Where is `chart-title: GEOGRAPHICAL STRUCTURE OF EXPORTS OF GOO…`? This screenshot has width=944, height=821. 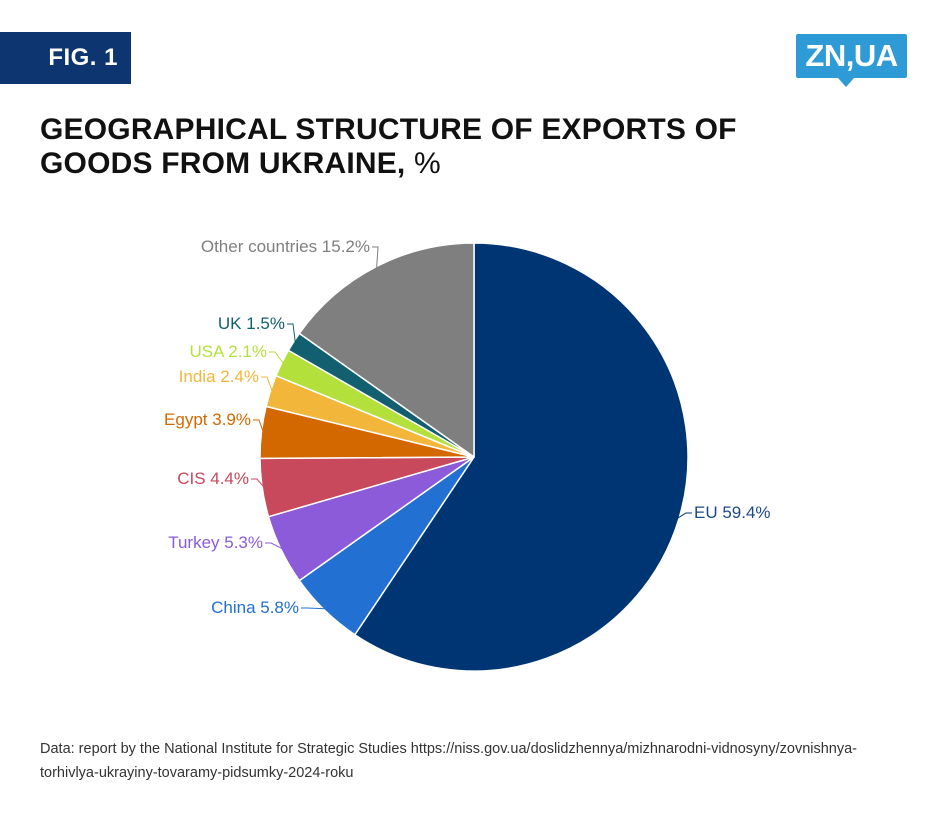
chart-title: GEOGRAPHICAL STRUCTURE OF EXPORTS OF GOO… is located at coordinates (400, 147).